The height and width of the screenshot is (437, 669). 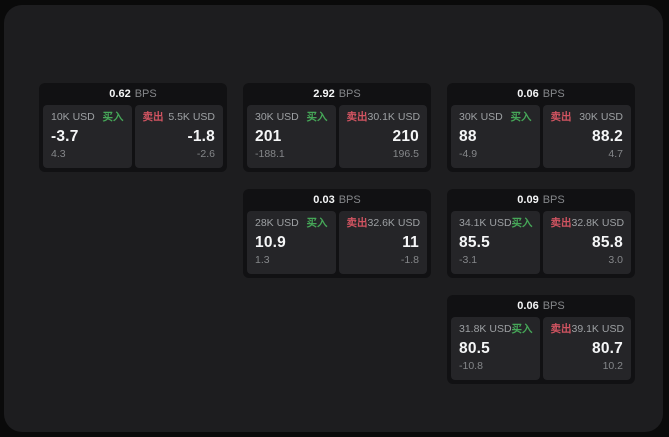 I want to click on sell-pane: 卖出 32.6K USD 11 -1.8, so click(x=382, y=242).